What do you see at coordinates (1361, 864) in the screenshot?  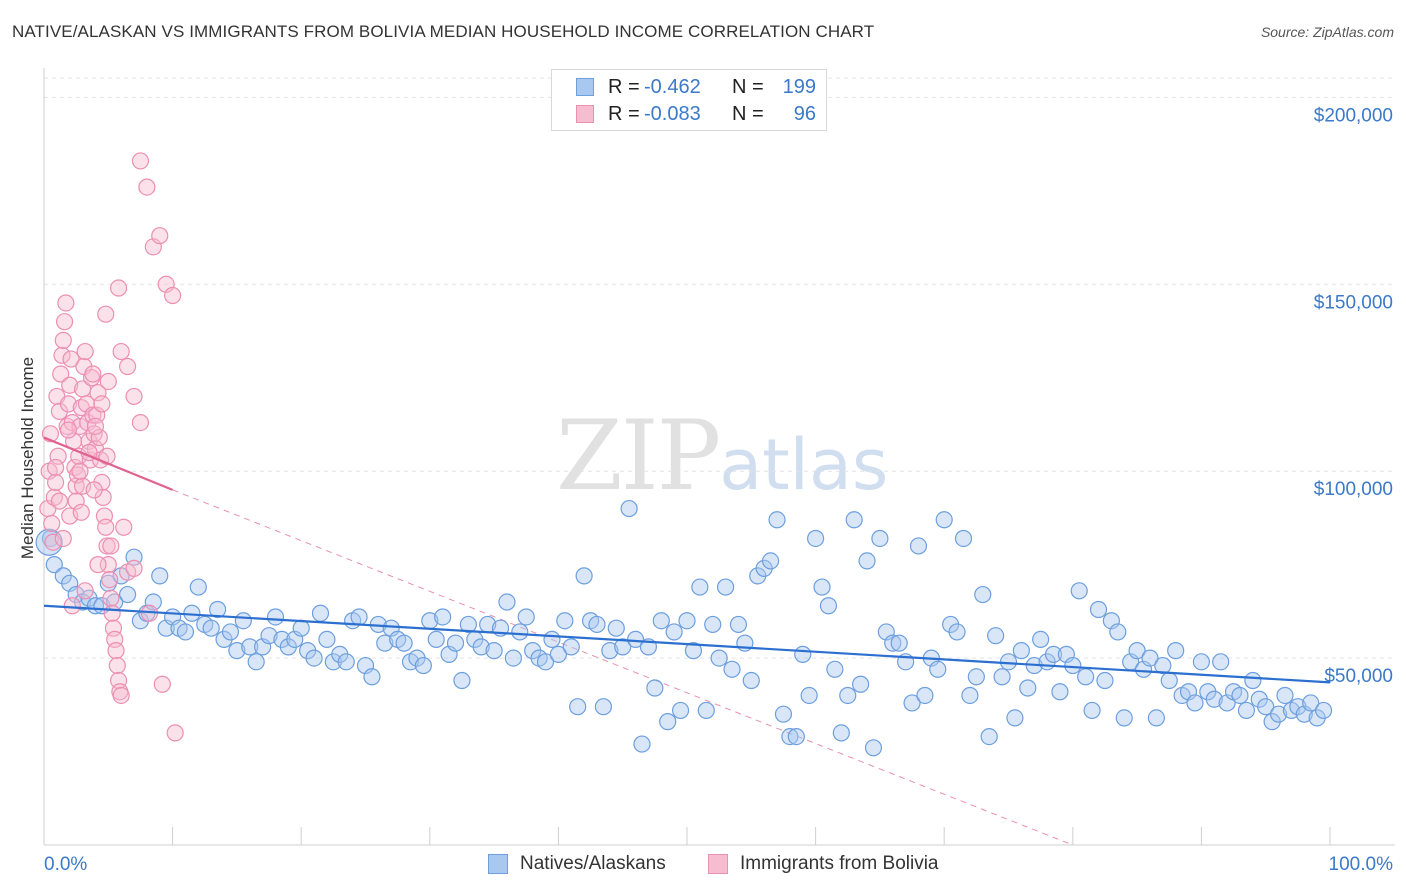 I see `x-tick-label-max: 100.0%` at bounding box center [1361, 864].